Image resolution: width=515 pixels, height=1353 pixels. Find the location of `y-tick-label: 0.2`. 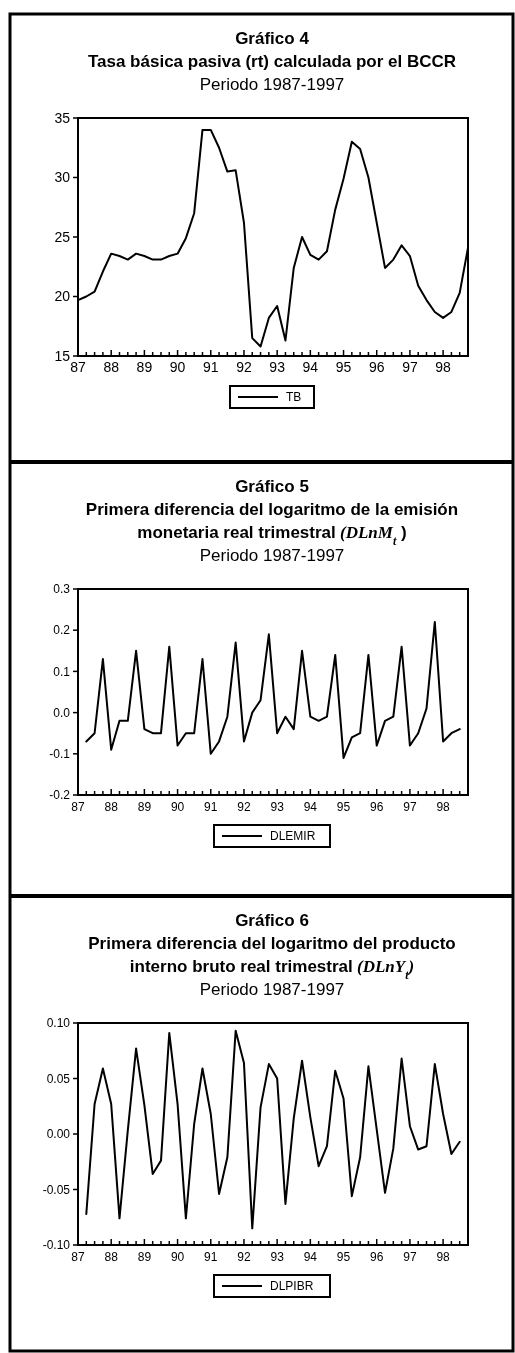

y-tick-label: 0.2 is located at coordinates (62, 630).